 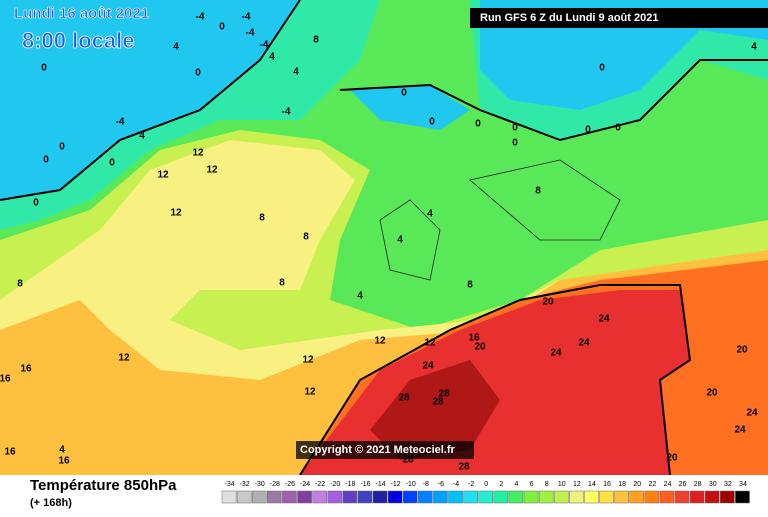 What do you see at coordinates (305, 484) in the screenshot?
I see `legend-label: -24` at bounding box center [305, 484].